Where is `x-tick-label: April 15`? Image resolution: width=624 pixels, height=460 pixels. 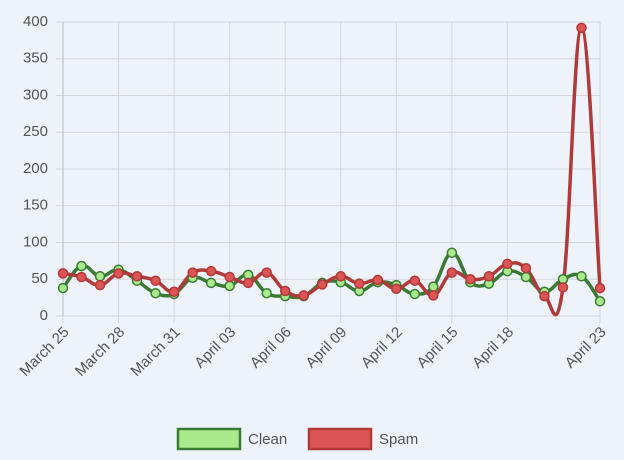
x-tick-label: April 15 is located at coordinates (438, 348).